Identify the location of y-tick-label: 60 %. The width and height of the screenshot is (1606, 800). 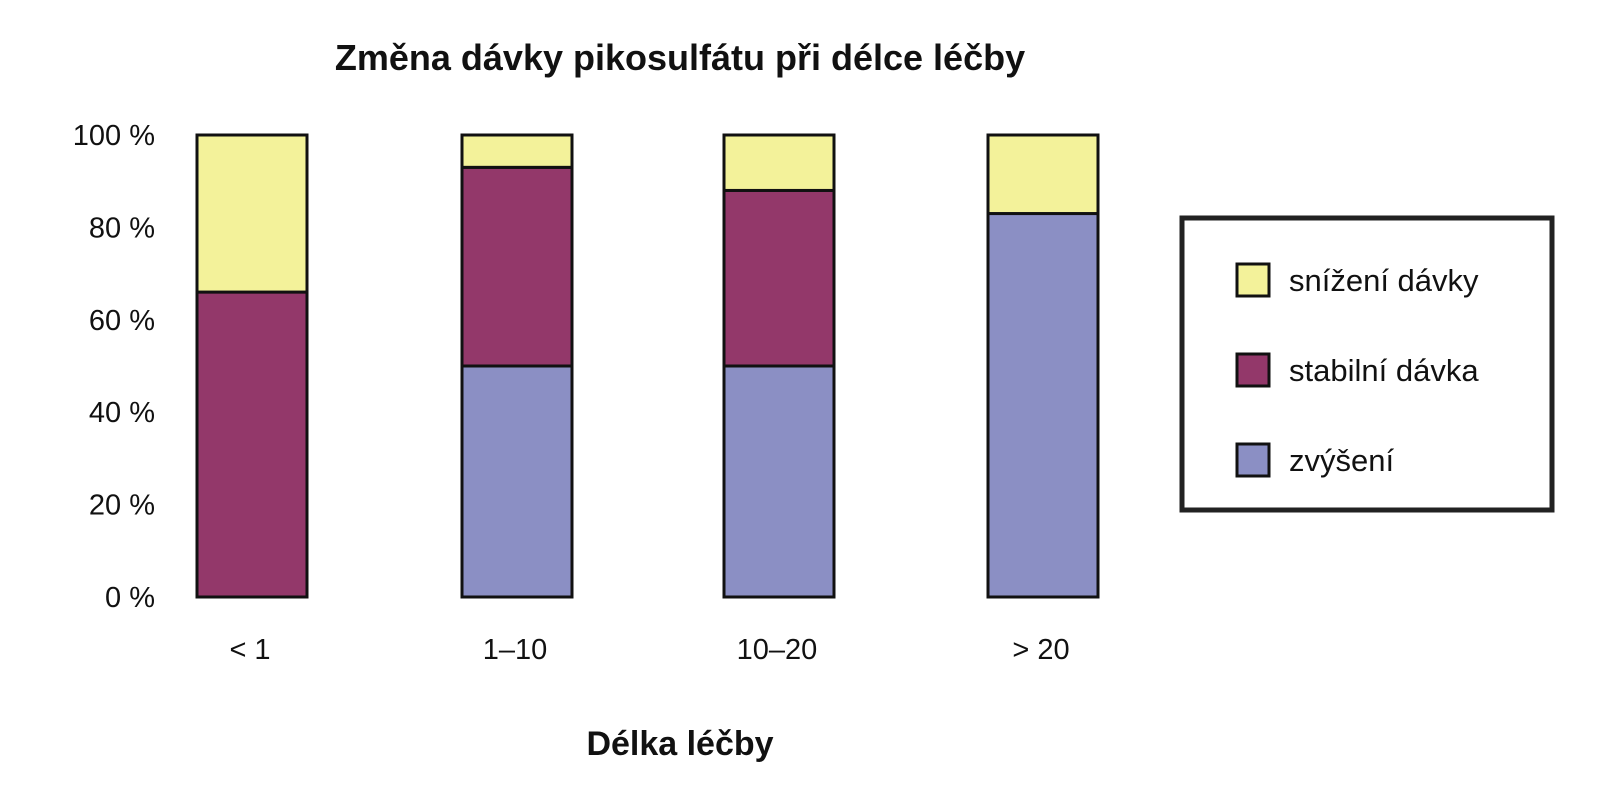
(122, 321).